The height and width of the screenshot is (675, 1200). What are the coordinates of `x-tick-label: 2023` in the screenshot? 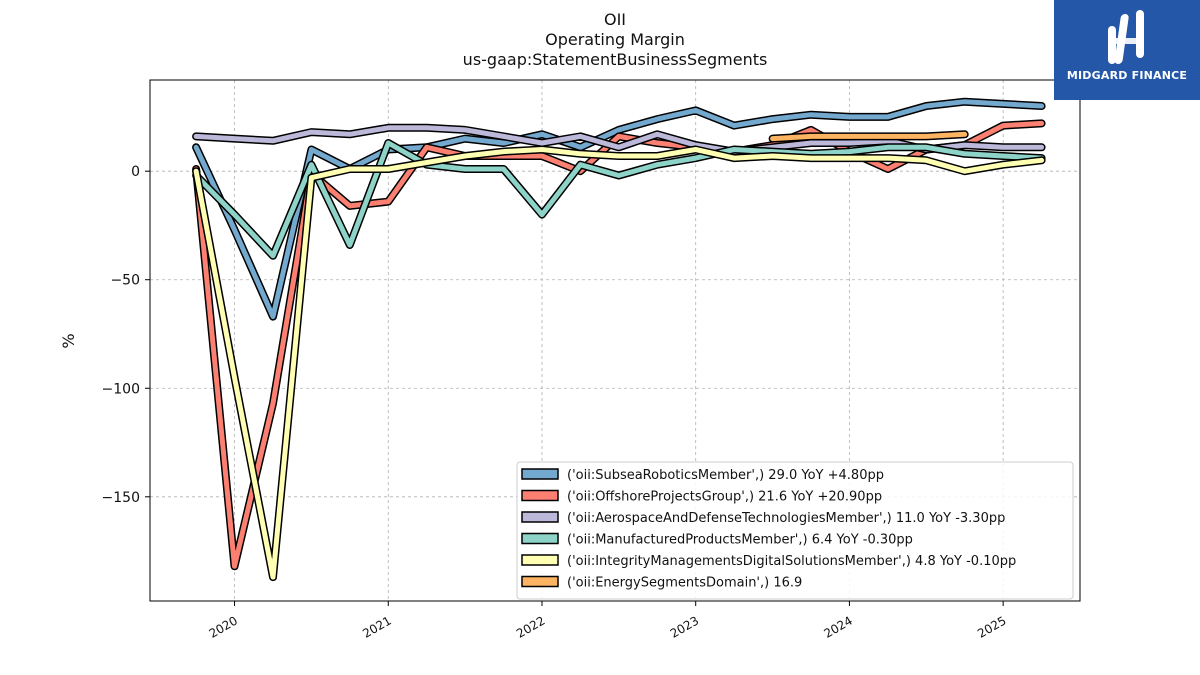 It's located at (684, 626).